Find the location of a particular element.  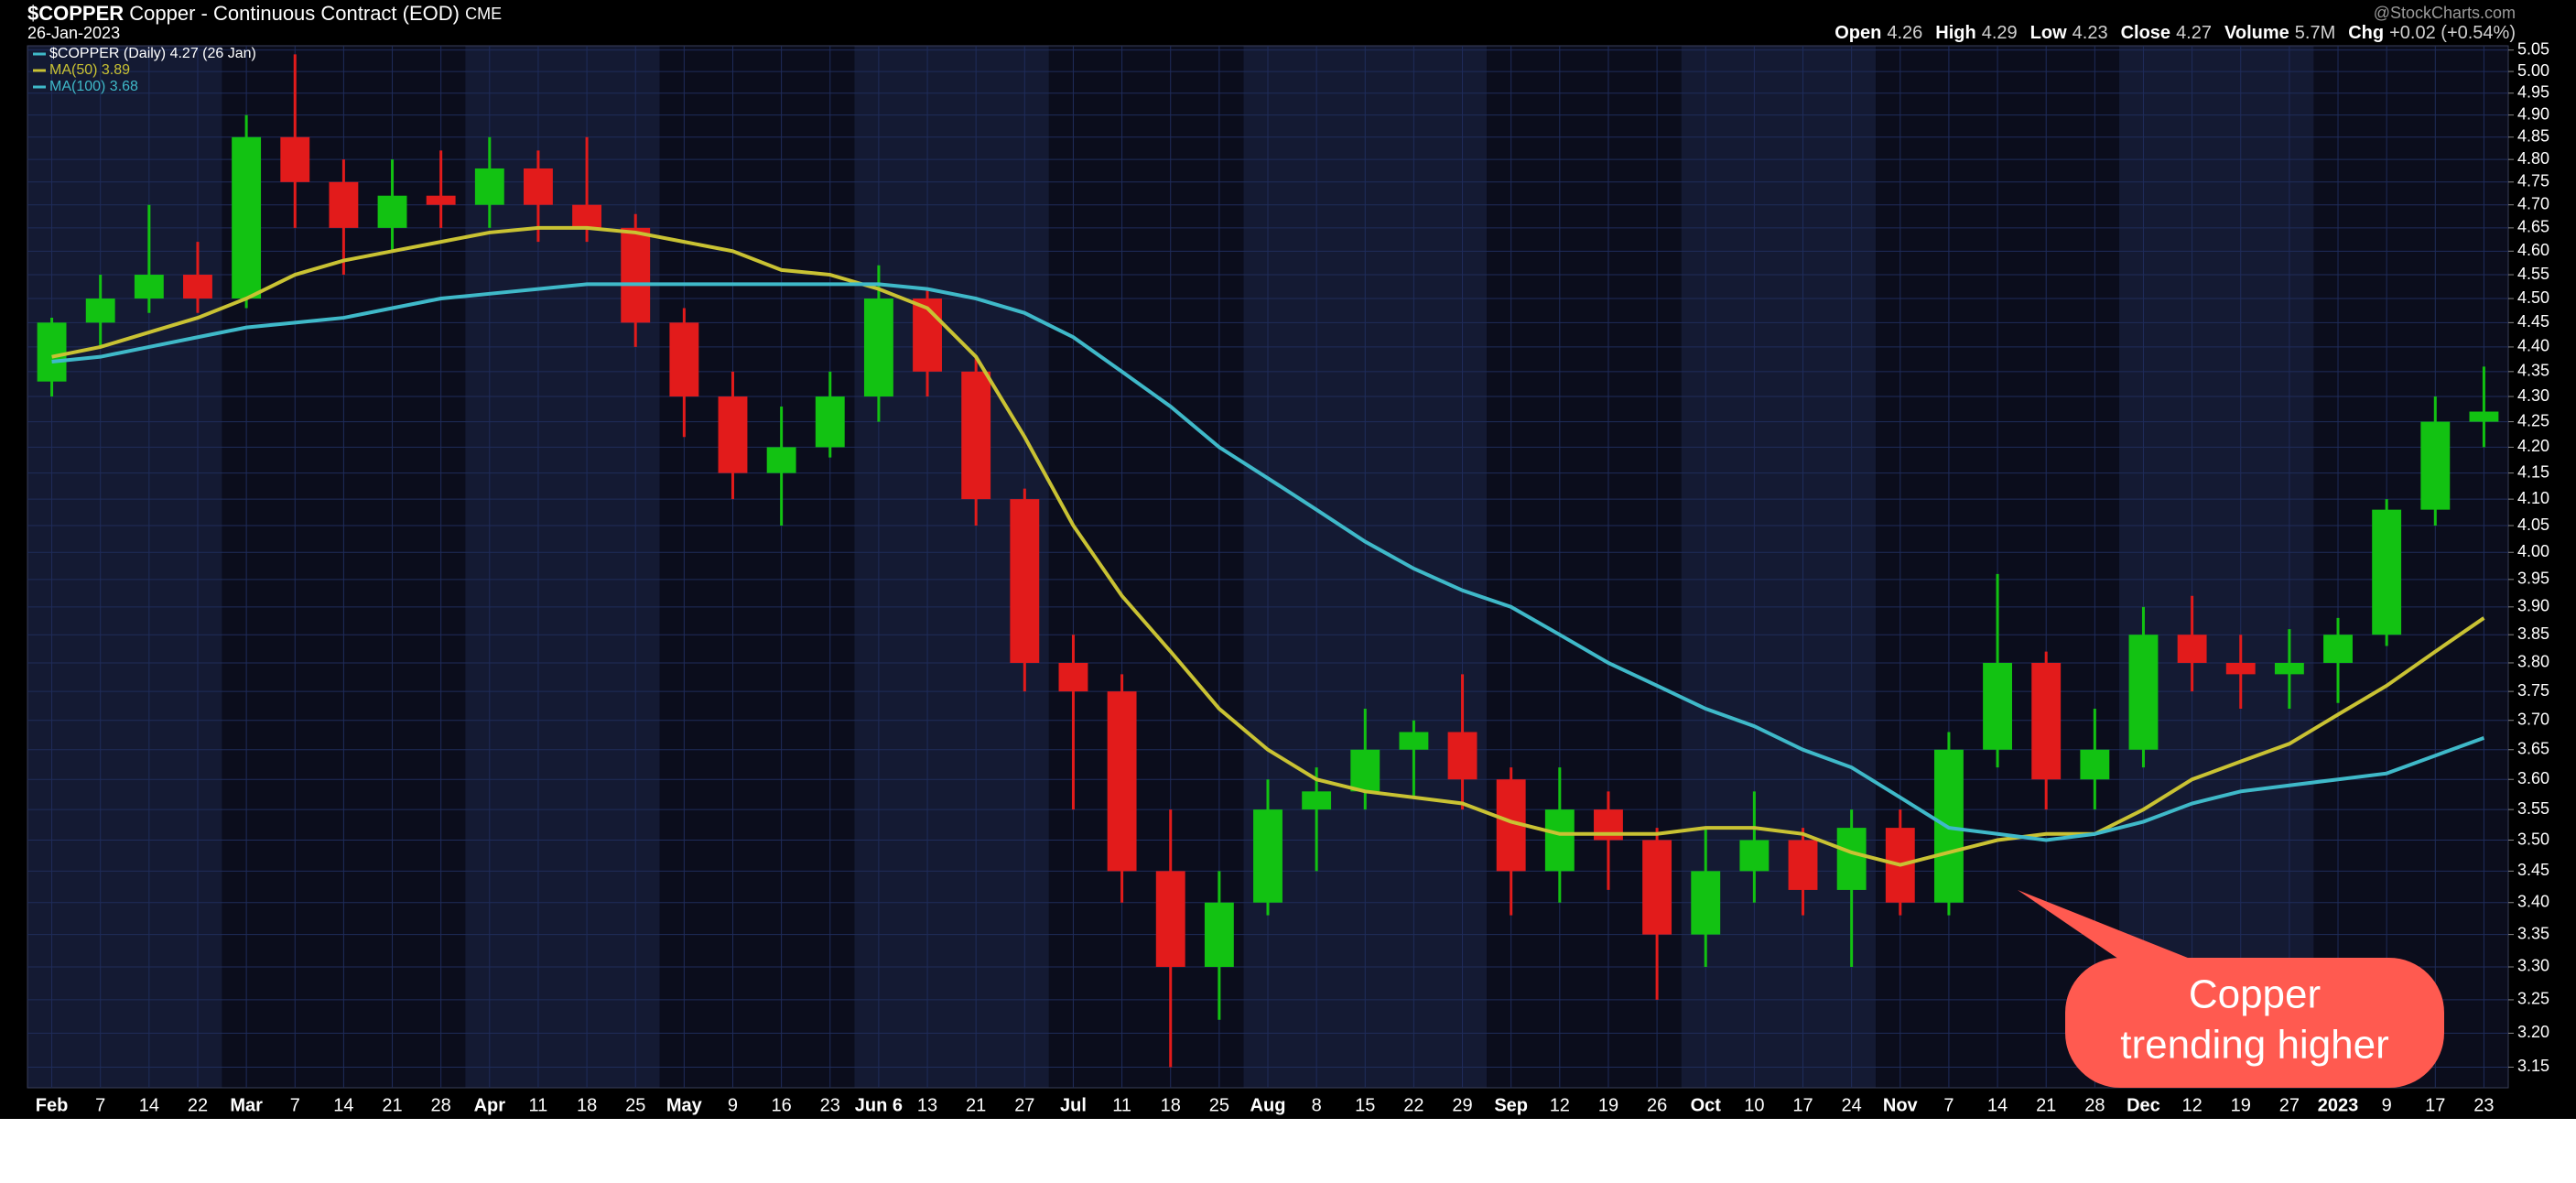

annotation-text: Copper is located at coordinates (2255, 994).